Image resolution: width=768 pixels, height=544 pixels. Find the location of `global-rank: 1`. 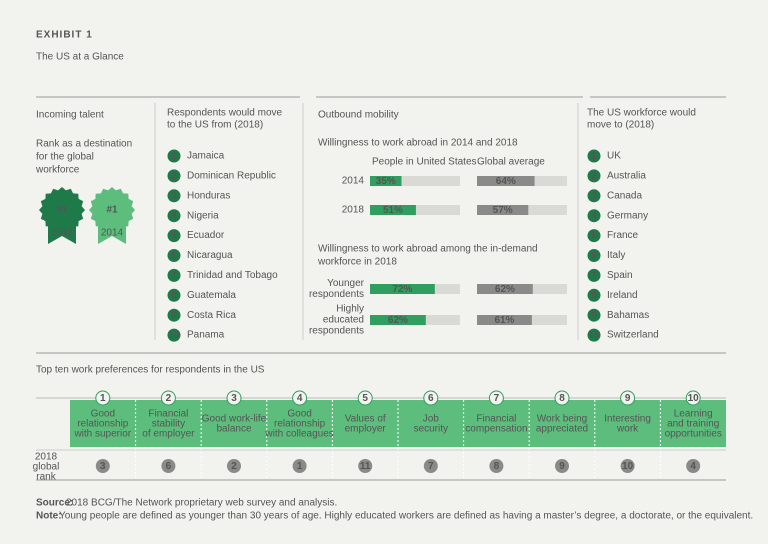

global-rank: 1 is located at coordinates (300, 466).